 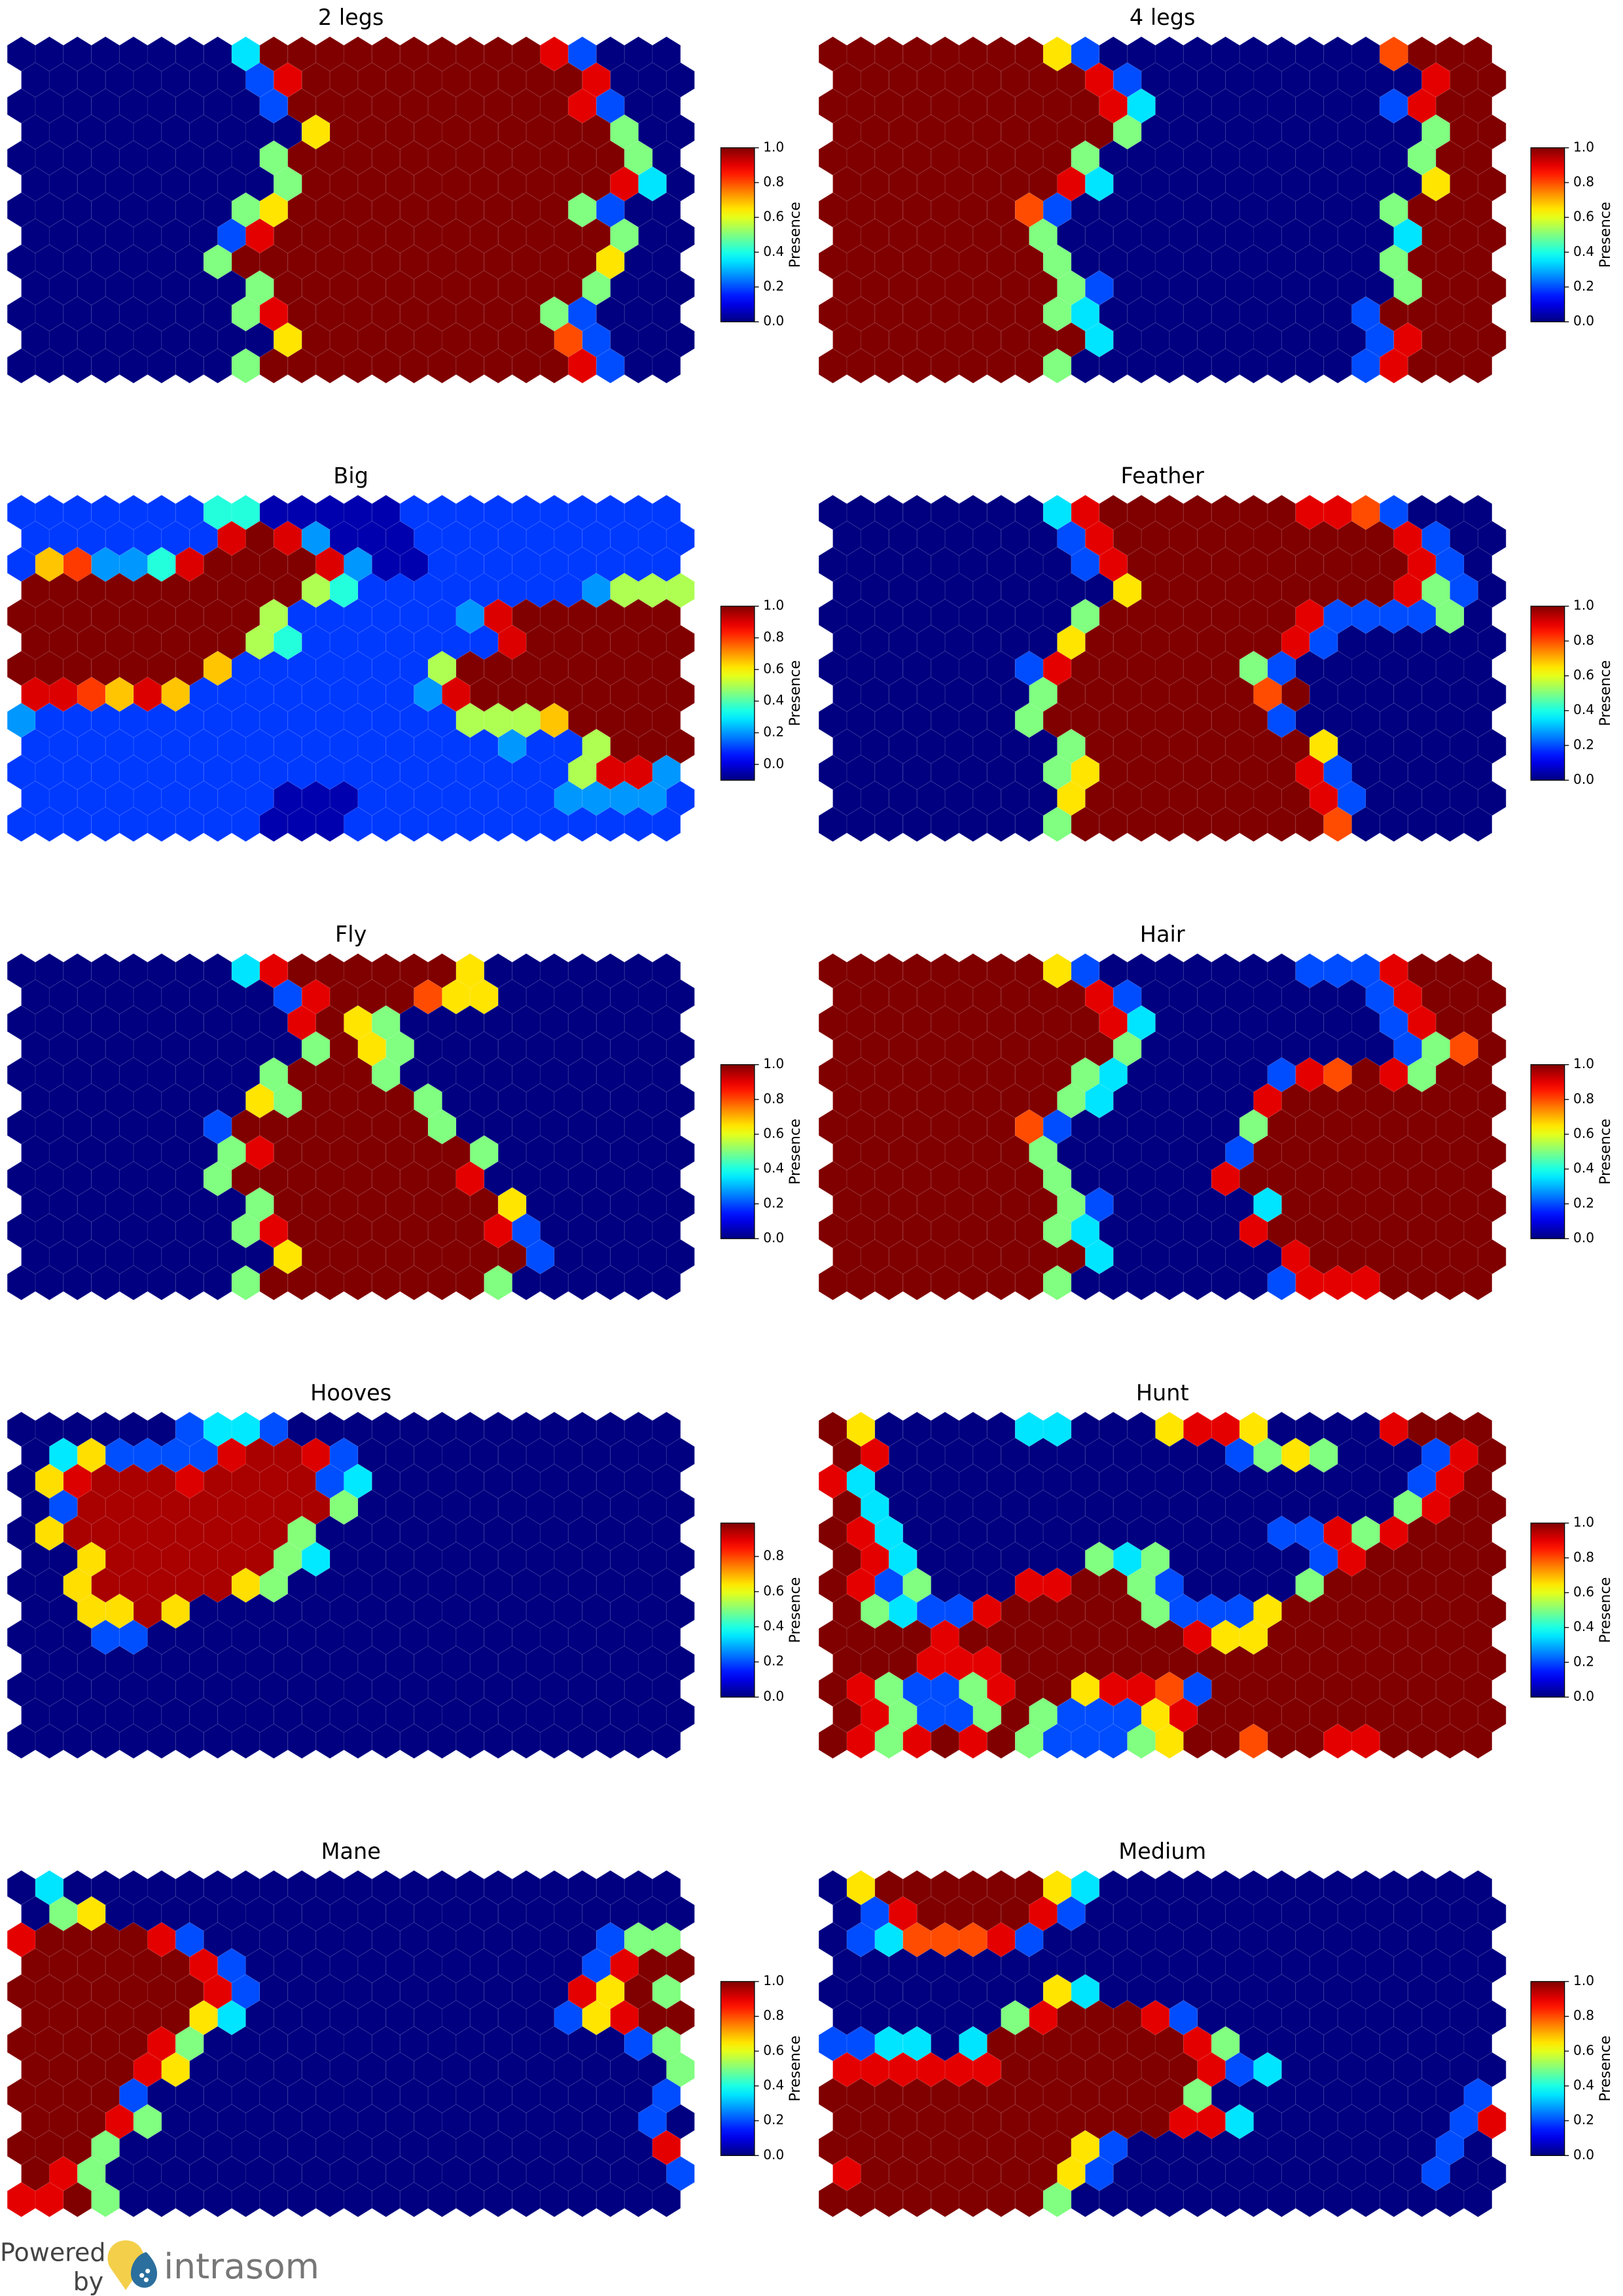 I want to click on panel-title: Big, so click(x=351, y=476).